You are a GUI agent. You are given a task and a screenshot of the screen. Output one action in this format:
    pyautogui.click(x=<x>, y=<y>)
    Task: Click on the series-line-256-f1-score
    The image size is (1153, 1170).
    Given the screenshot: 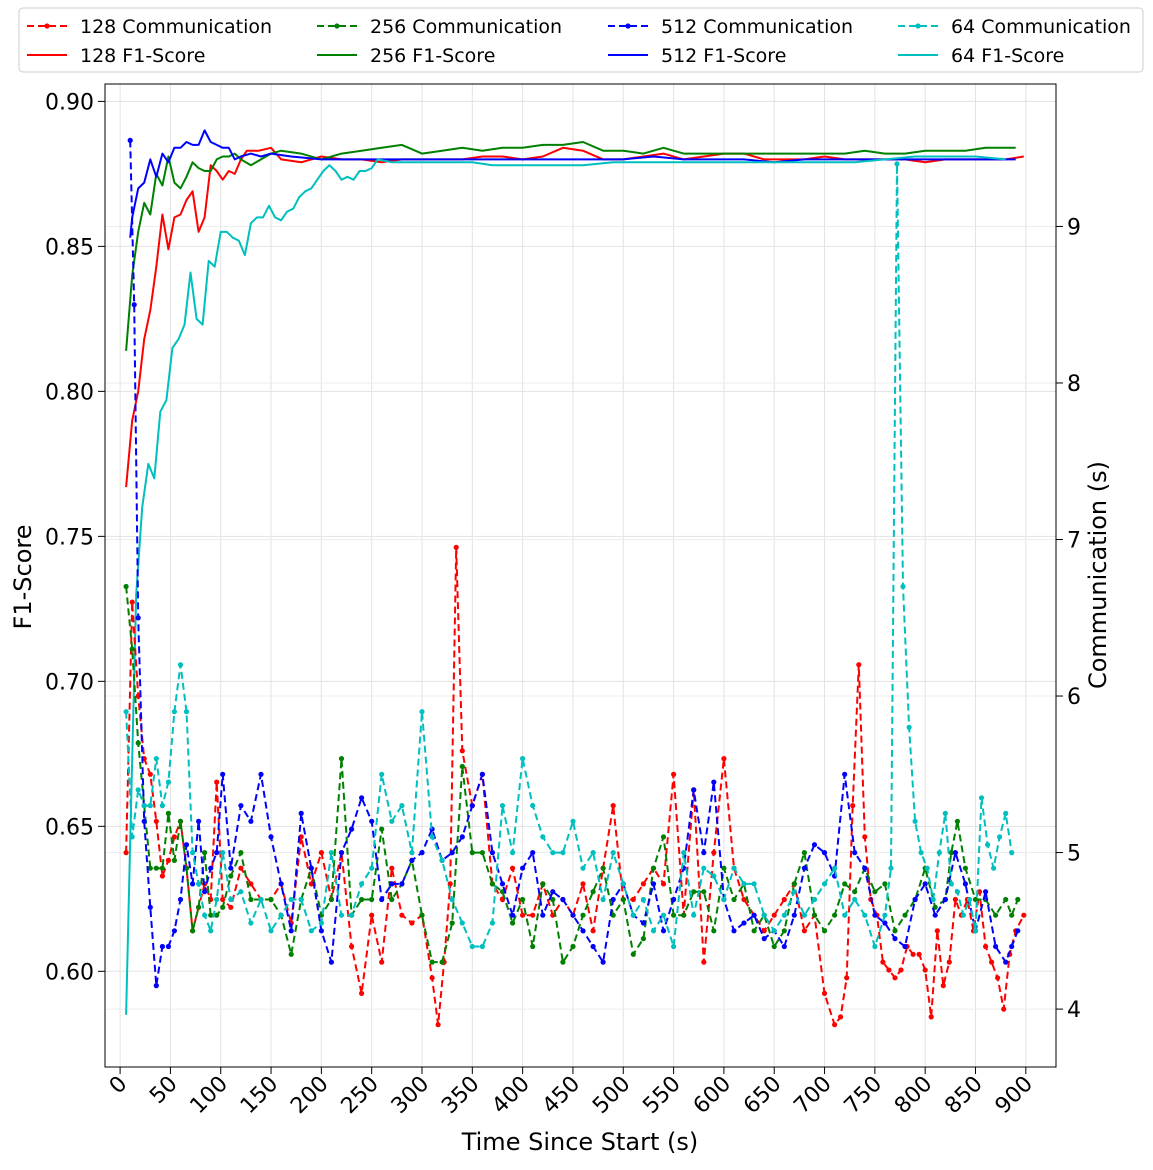 What is the action you would take?
    pyautogui.click(x=570, y=246)
    